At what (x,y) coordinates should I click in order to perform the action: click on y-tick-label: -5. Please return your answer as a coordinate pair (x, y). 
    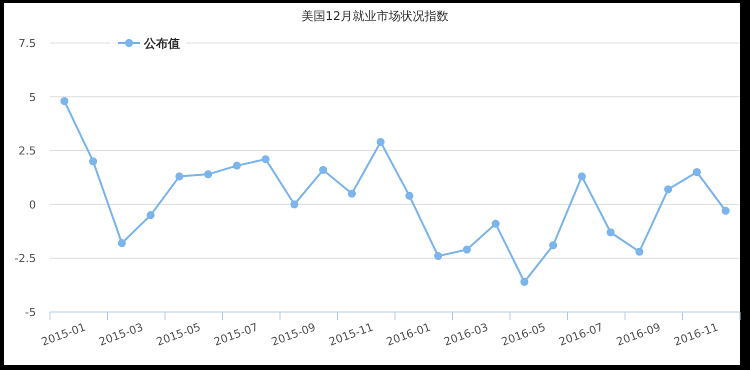
    Looking at the image, I should click on (30, 312).